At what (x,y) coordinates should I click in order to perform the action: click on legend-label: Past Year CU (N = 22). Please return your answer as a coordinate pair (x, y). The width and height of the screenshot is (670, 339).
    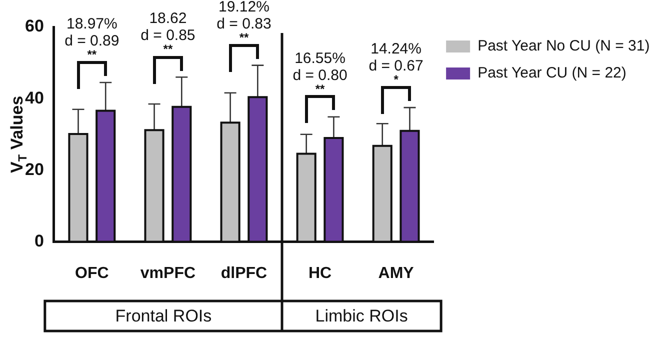
    Looking at the image, I should click on (552, 73).